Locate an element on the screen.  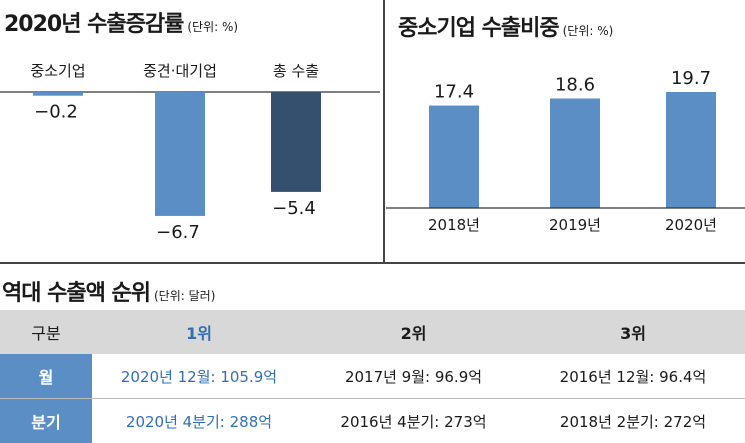
growth-category-label: 중견·대기업 is located at coordinates (180, 71).